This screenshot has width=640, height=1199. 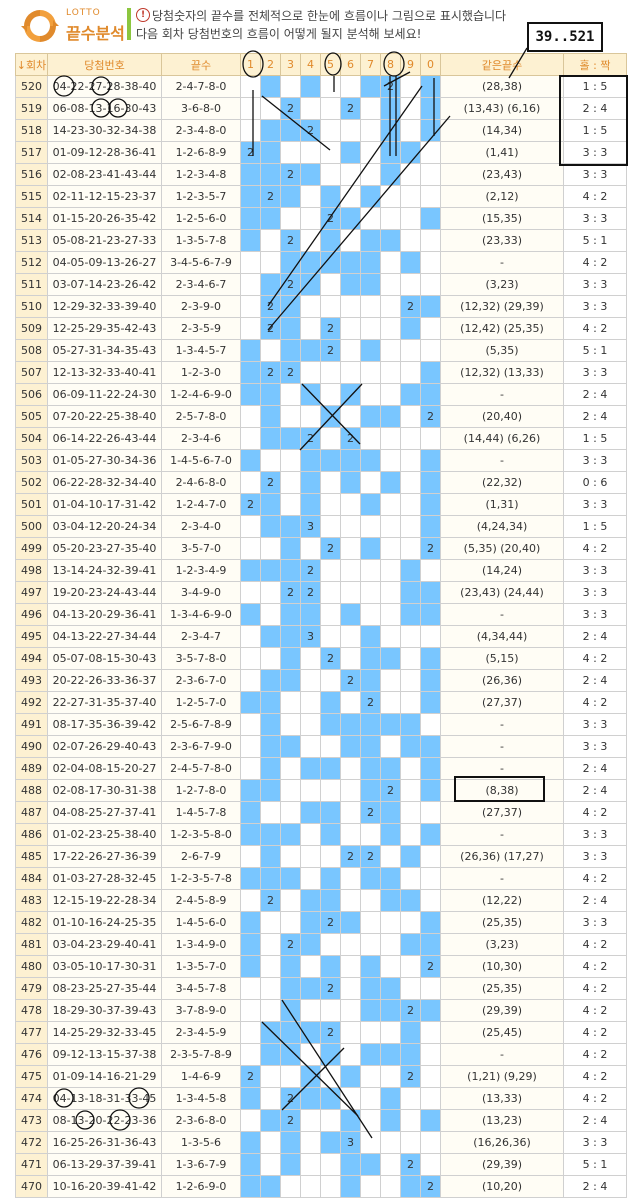 What do you see at coordinates (104, 746) in the screenshot?
I see `winning-numbers-cell: 02-07-26-29-40-43` at bounding box center [104, 746].